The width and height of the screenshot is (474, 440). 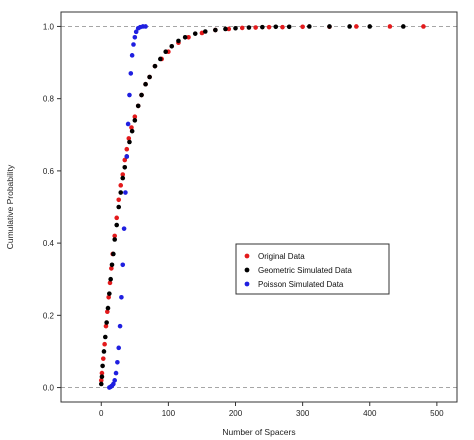 What do you see at coordinates (281, 256) in the screenshot?
I see `legend-label-original: Original Data` at bounding box center [281, 256].